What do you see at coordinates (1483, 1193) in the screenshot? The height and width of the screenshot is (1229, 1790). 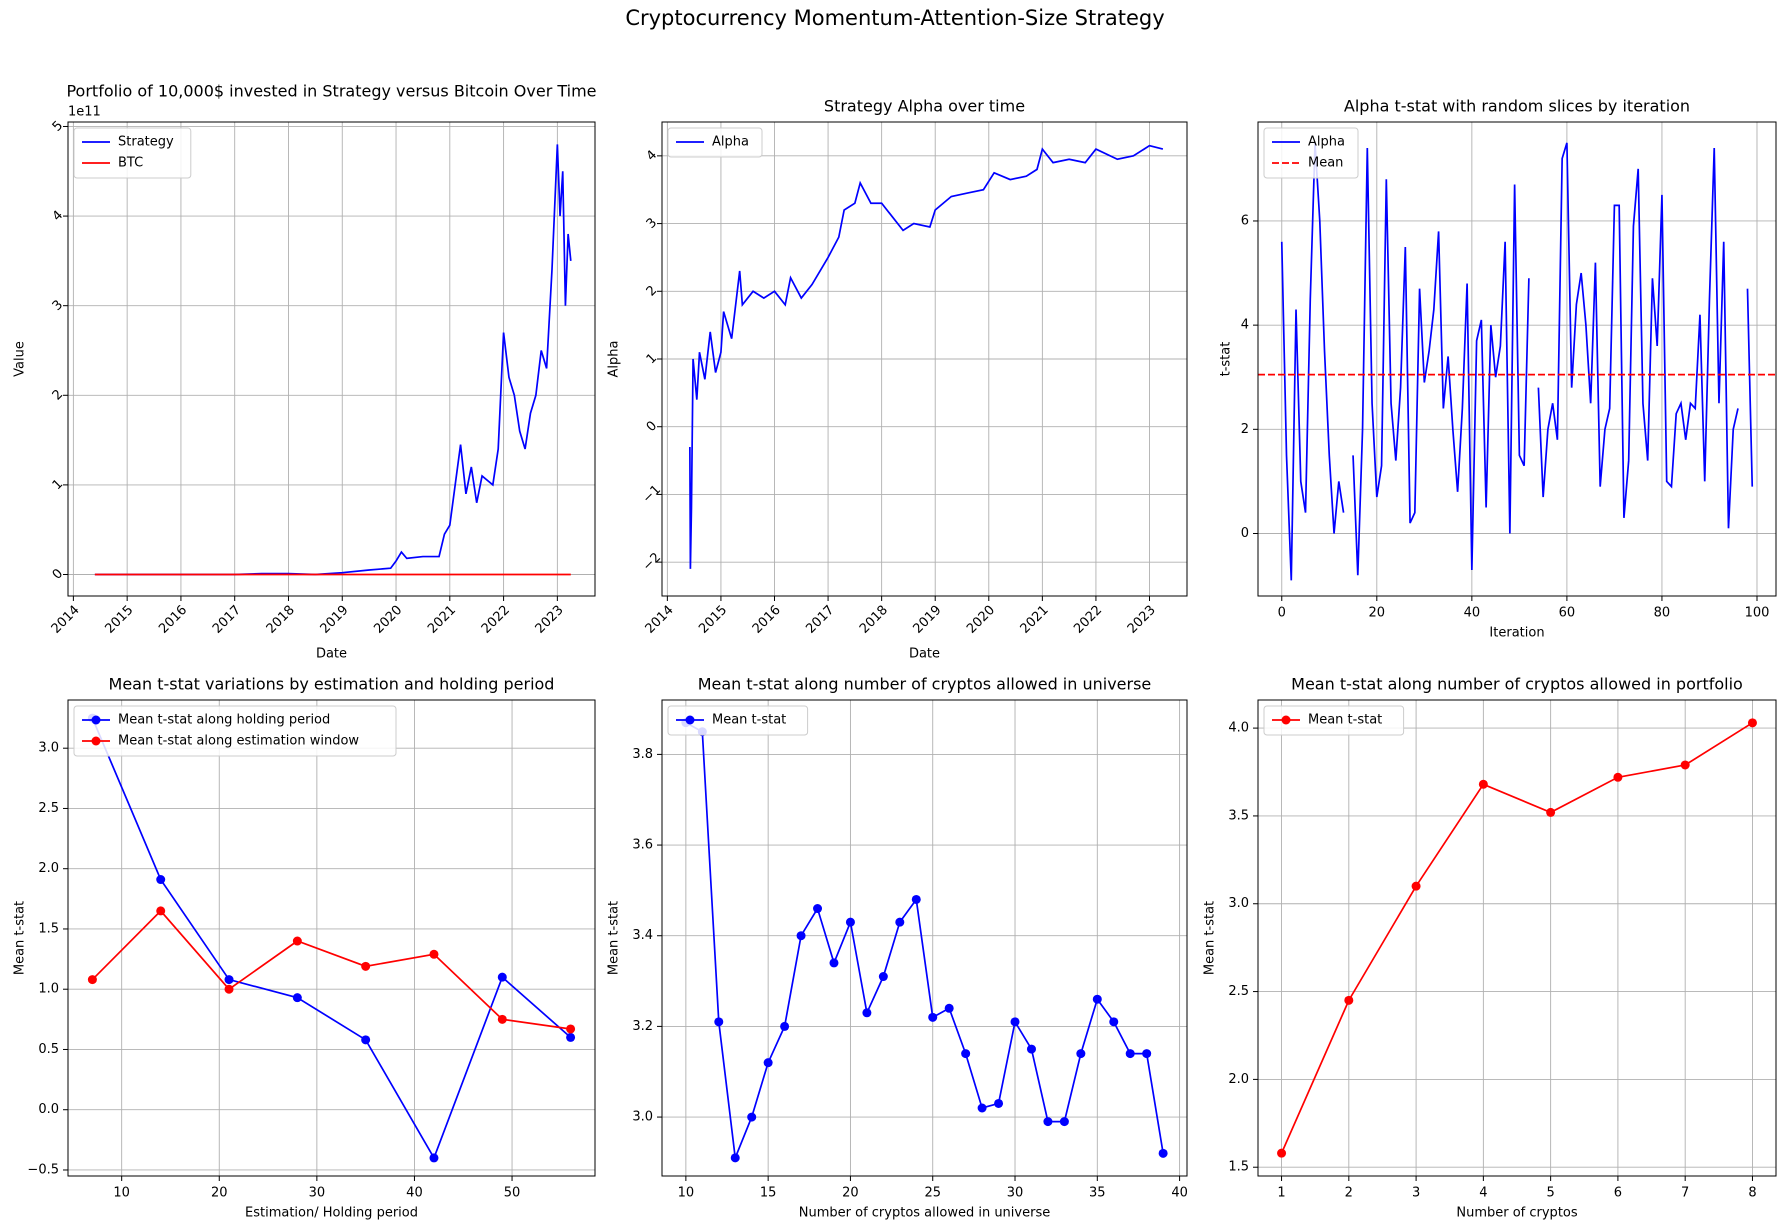 I see `x-tick-label: 4` at bounding box center [1483, 1193].